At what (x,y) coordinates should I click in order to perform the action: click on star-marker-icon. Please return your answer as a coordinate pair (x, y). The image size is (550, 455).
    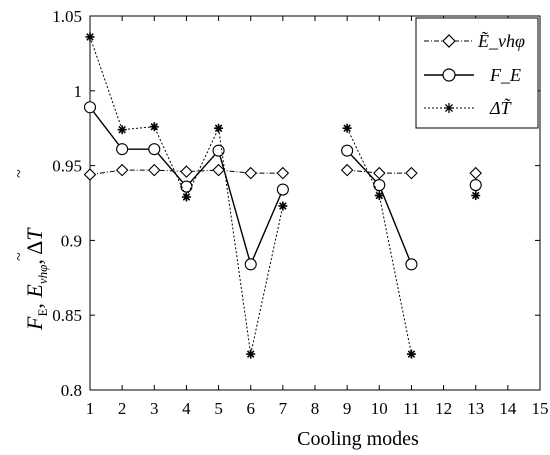
    Looking at the image, I should click on (449, 108).